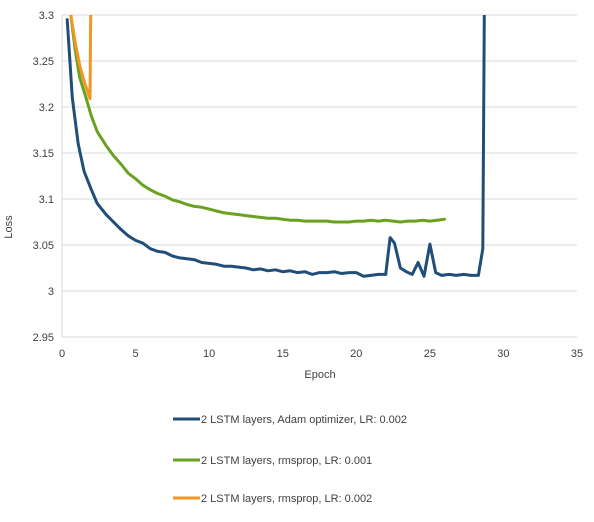 This screenshot has height=522, width=594. Describe the element at coordinates (43, 246) in the screenshot. I see `y-tick-label: 3.05` at that location.